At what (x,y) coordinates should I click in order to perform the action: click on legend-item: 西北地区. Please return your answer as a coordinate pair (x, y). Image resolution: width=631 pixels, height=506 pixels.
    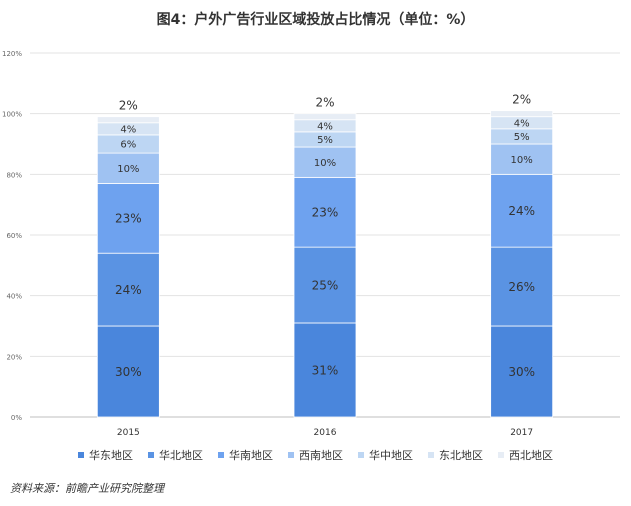
    Looking at the image, I should click on (525, 455).